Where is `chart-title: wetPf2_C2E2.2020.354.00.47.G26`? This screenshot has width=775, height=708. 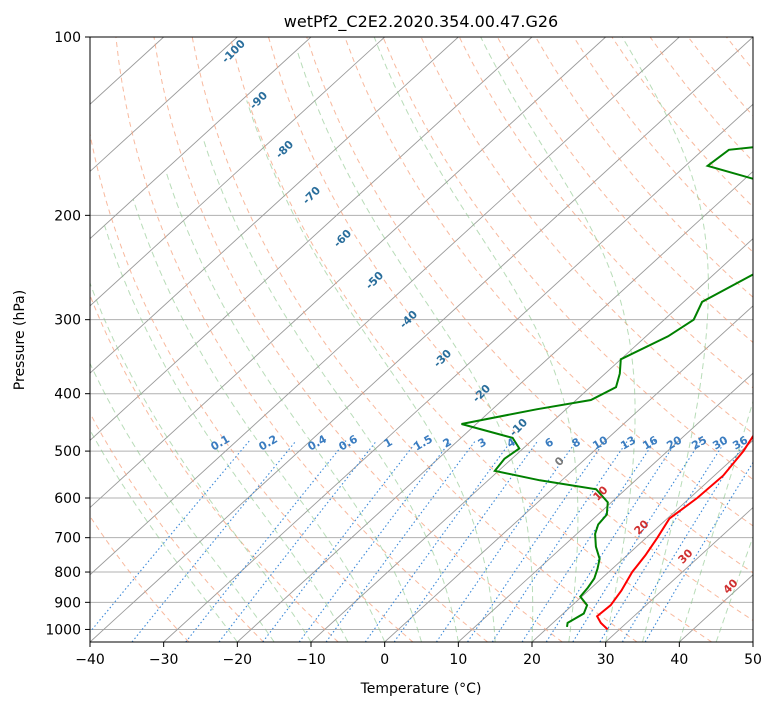
chart-title: wetPf2_C2E2.2020.354.00.47.G26 is located at coordinates (421, 22).